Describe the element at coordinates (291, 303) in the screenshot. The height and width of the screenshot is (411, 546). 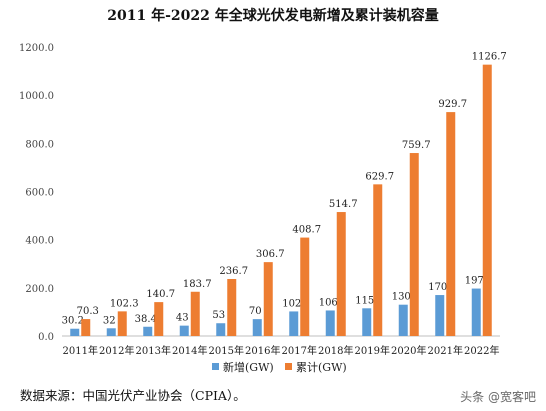
I see `data-label-new: 102` at that location.